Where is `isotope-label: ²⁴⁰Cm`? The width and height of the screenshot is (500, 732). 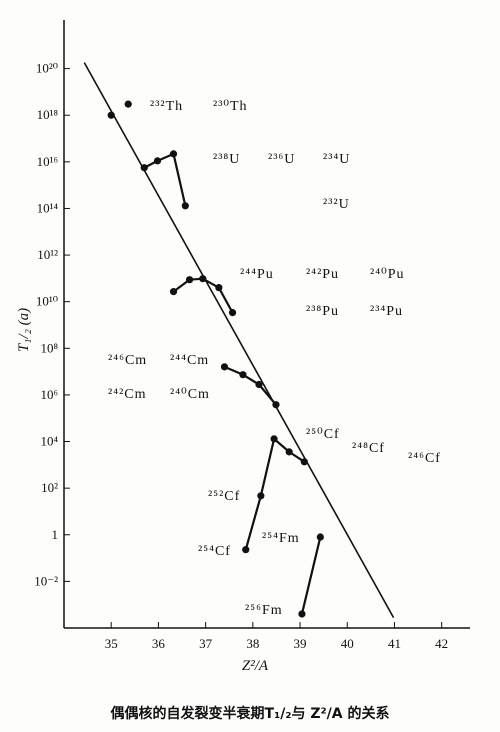
isotope-label: ²⁴⁰Cm is located at coordinates (190, 394).